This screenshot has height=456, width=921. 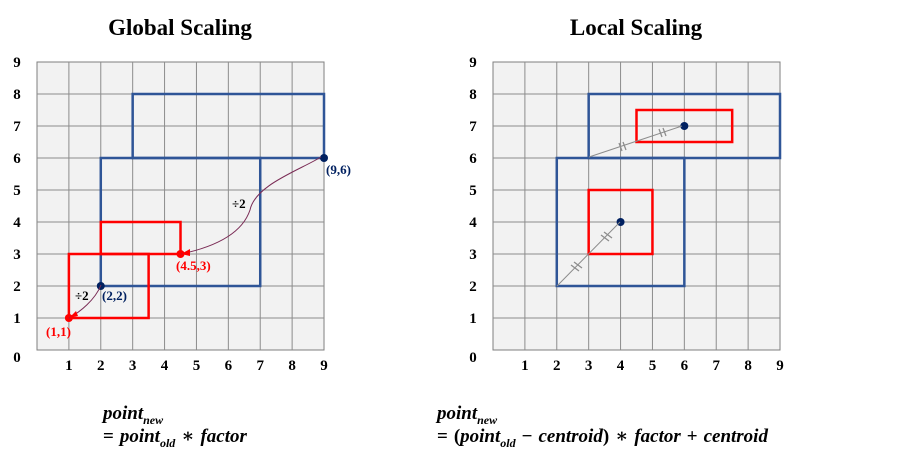 I want to click on svg-text:=(pointold−centroid)∗factor+ce: = (pointold − centroid) ∗ factor + centroid, so click(x=602, y=438).